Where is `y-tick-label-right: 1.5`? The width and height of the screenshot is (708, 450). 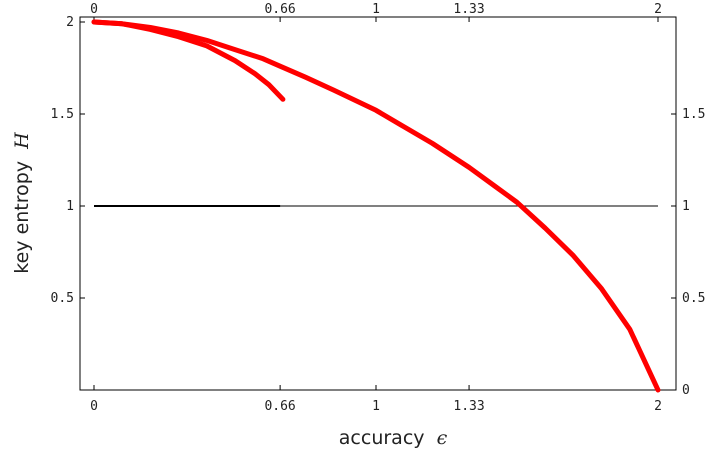
y-tick-label-right: 1.5 is located at coordinates (693, 114).